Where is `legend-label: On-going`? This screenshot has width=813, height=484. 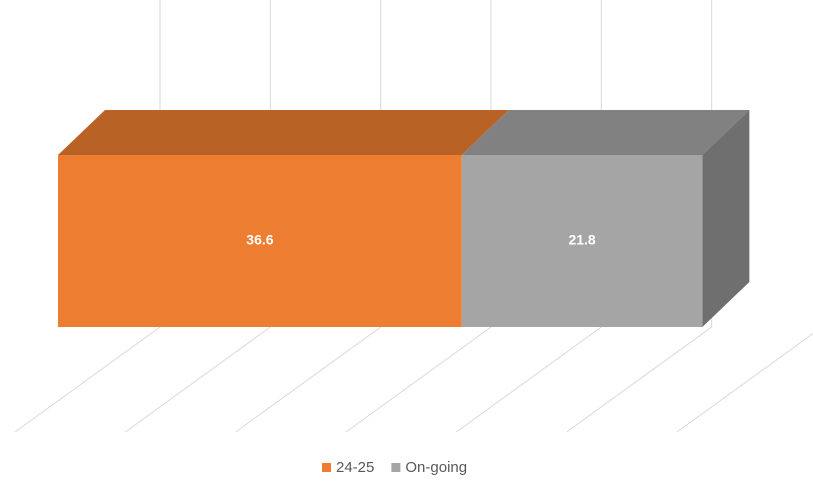
legend-label: On-going is located at coordinates (436, 467).